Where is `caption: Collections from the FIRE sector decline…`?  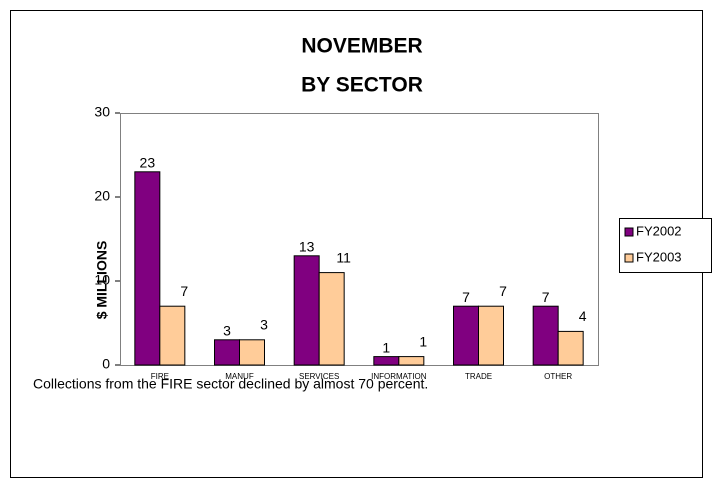
caption: Collections from the FIRE sector decline… is located at coordinates (230, 384).